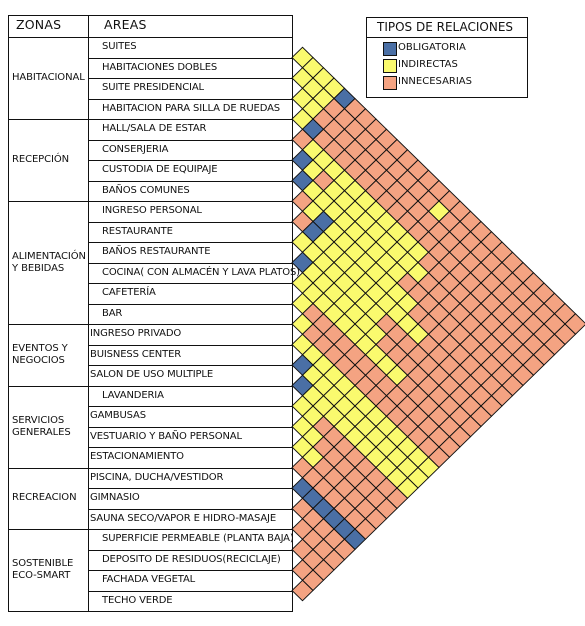 The height and width of the screenshot is (626, 585). What do you see at coordinates (150, 37) in the screenshot?
I see `header-separator` at bounding box center [150, 37].